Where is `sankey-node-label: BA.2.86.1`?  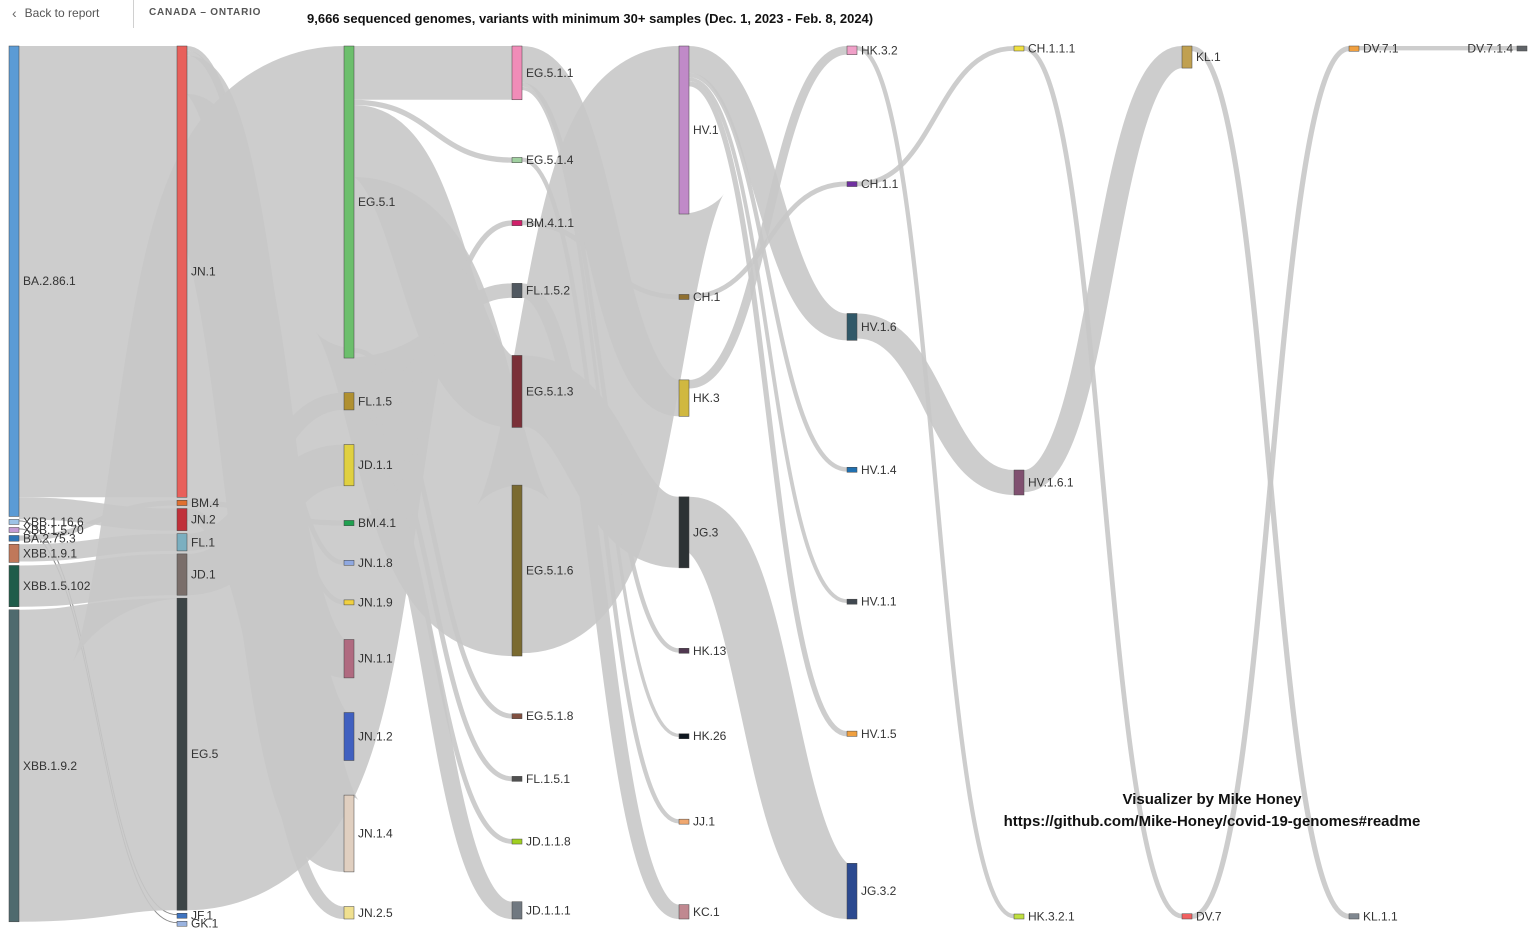
sankey-node-label: BA.2.86.1 is located at coordinates (49, 281).